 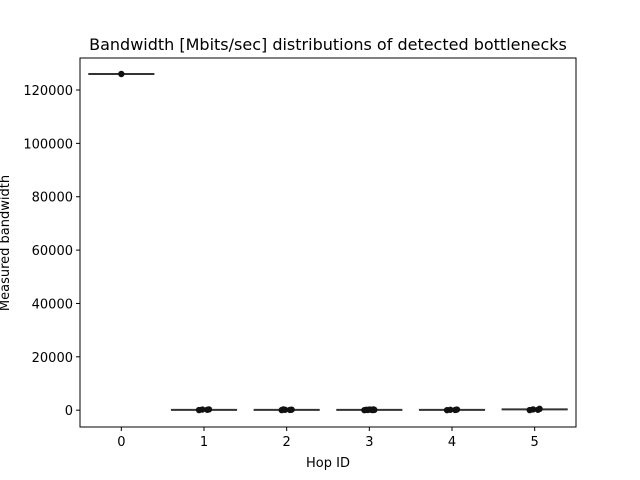 I want to click on y-tick-label: 100000, so click(x=48, y=144).